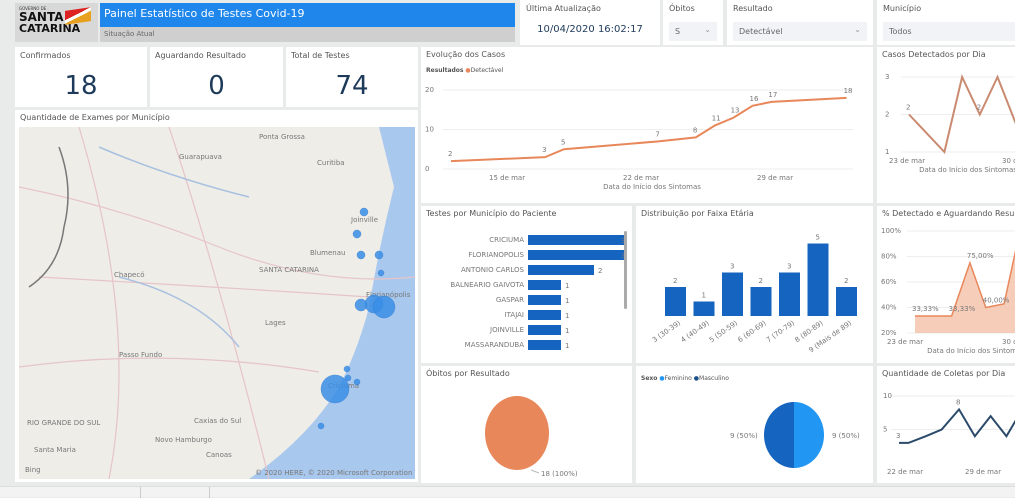 This screenshot has height=498, width=1015. Describe the element at coordinates (809, 435) in the screenshot. I see `pie-slice-feminino` at that location.